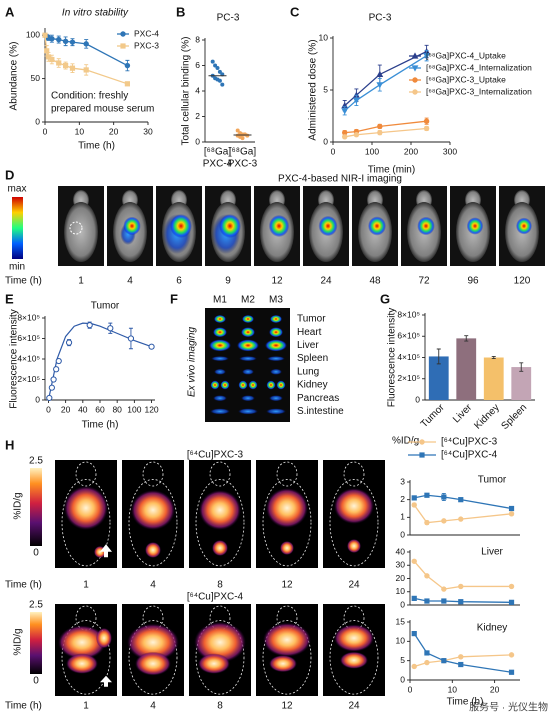  I want to click on colorbar-min: 0, so click(36, 681).